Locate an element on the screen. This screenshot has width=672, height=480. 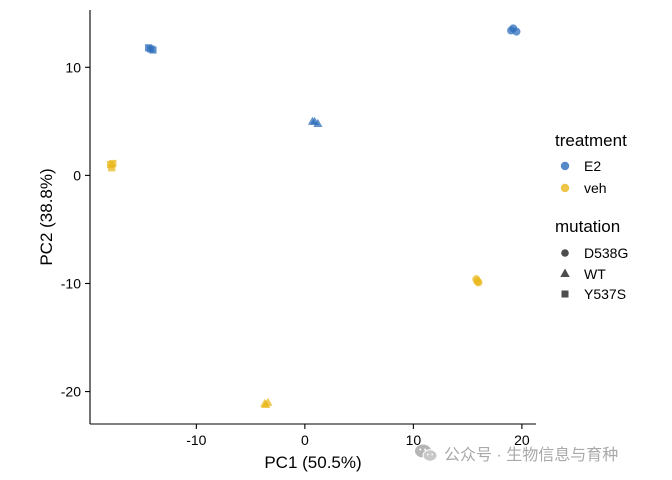
y-axis-title: PC2 (38.8%) is located at coordinates (46, 216).